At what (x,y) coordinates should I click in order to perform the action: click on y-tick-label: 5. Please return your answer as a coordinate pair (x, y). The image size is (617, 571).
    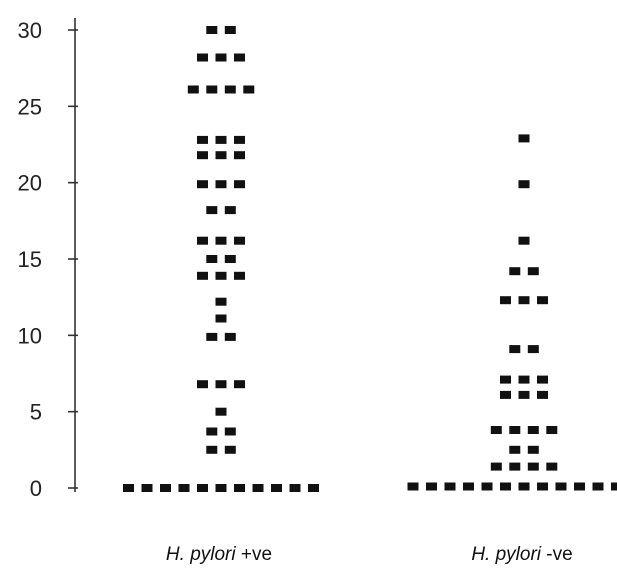
    Looking at the image, I should click on (36, 412).